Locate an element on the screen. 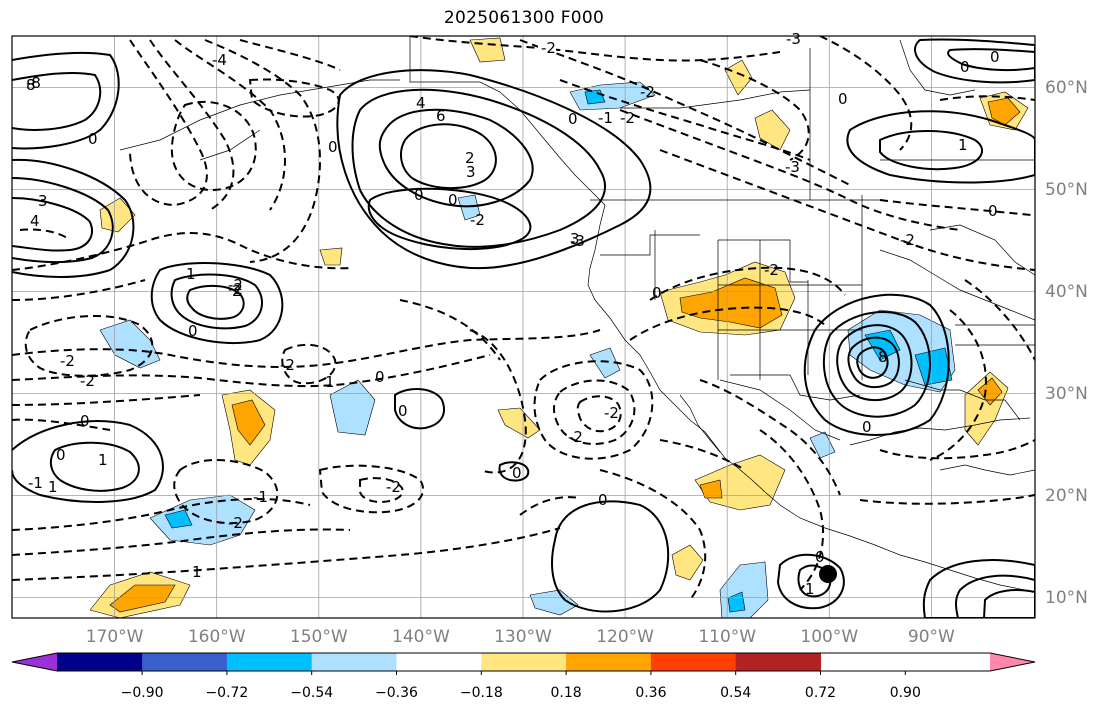 The height and width of the screenshot is (712, 1105). colorbar-tick-label: −0.54 is located at coordinates (311, 693).